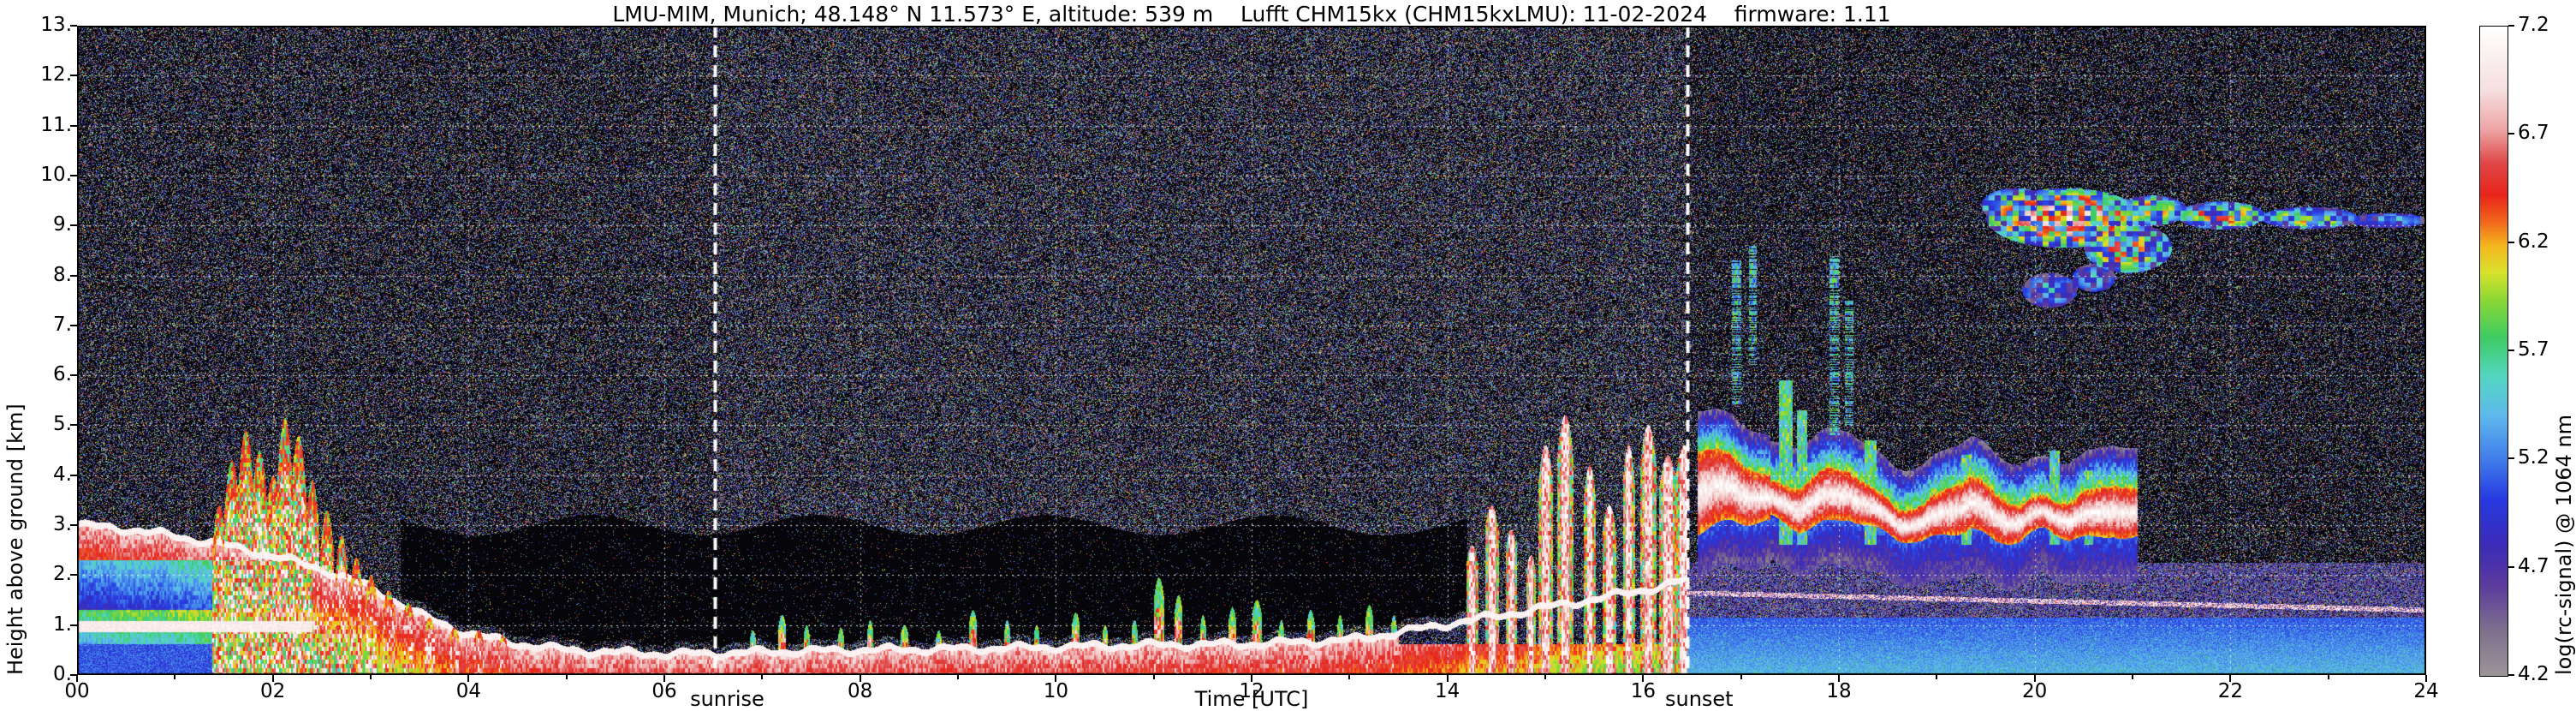 This screenshot has width=2576, height=711. What do you see at coordinates (1055, 691) in the screenshot?
I see `x-tick-label: 10` at bounding box center [1055, 691].